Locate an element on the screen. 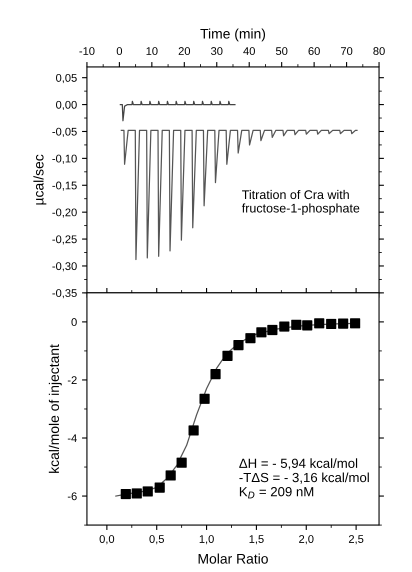 The height and width of the screenshot is (572, 412). y-tick-label: 0,05 is located at coordinates (66, 79).